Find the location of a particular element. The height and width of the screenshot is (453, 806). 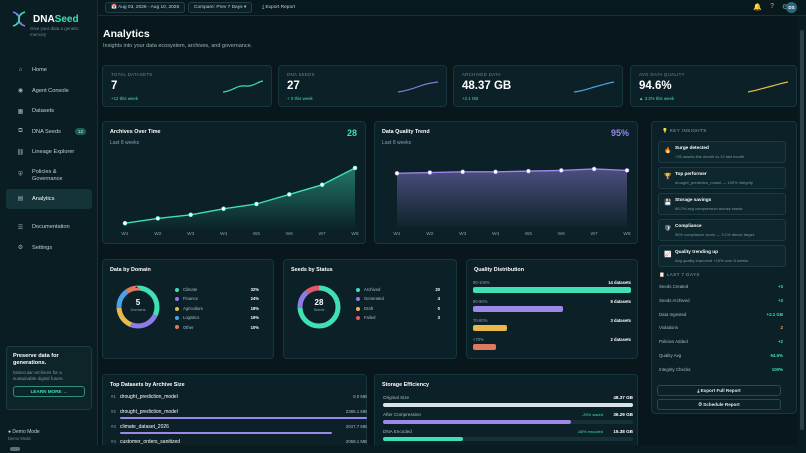

kpi-value: 48.37 GB is located at coordinates (487, 86).